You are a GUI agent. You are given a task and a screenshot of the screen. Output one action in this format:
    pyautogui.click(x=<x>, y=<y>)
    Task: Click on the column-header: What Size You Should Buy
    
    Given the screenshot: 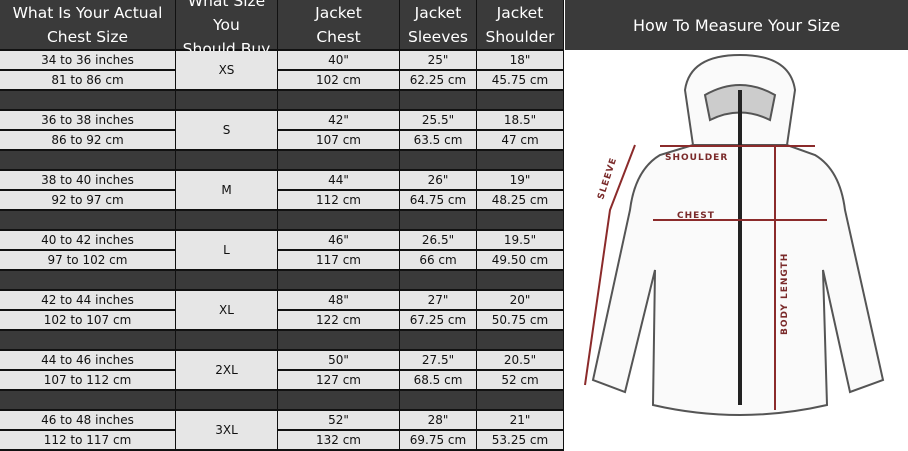 What is the action you would take?
    pyautogui.click(x=226, y=29)
    